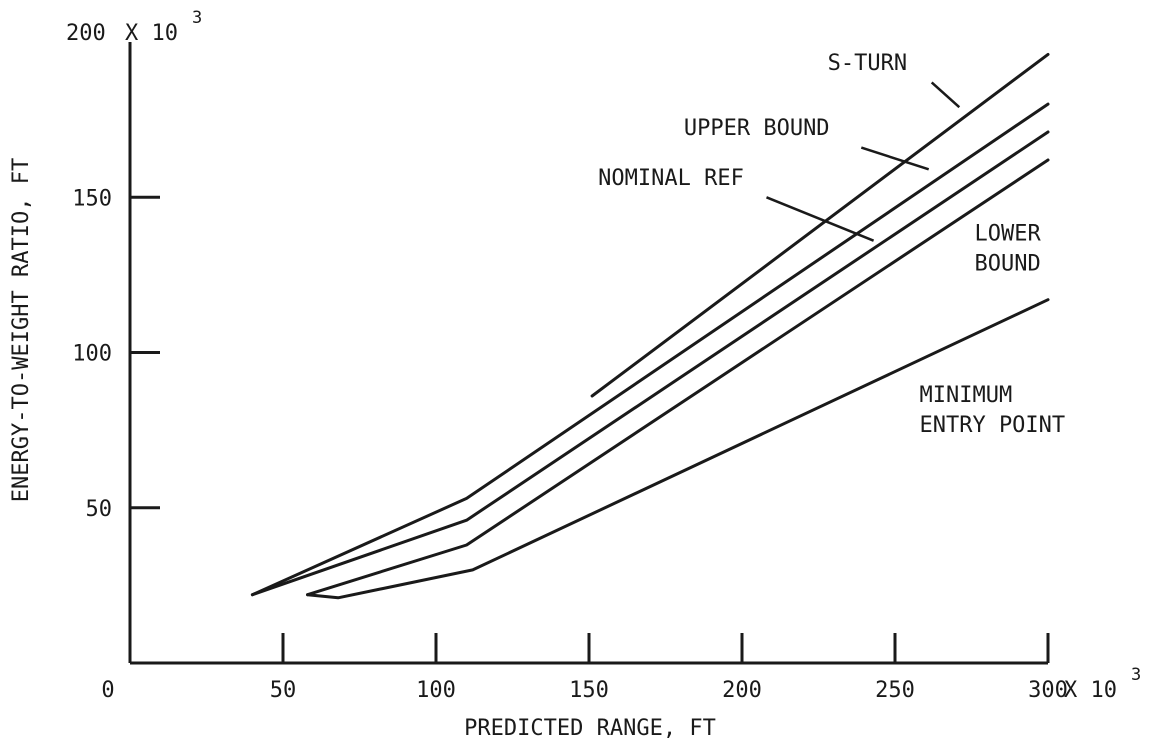  I want to click on annotation-lower-bound-line-2: BOUND, so click(1008, 264).